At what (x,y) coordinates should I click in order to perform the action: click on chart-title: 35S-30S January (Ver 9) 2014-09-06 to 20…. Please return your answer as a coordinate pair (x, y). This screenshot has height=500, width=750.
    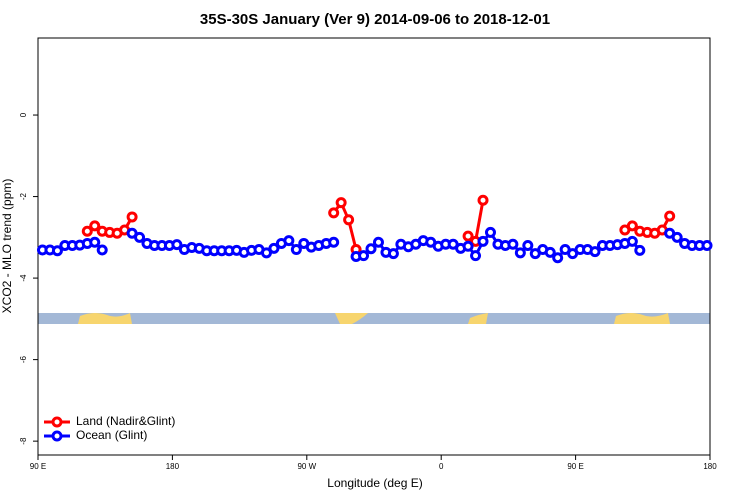
    Looking at the image, I should click on (375, 19).